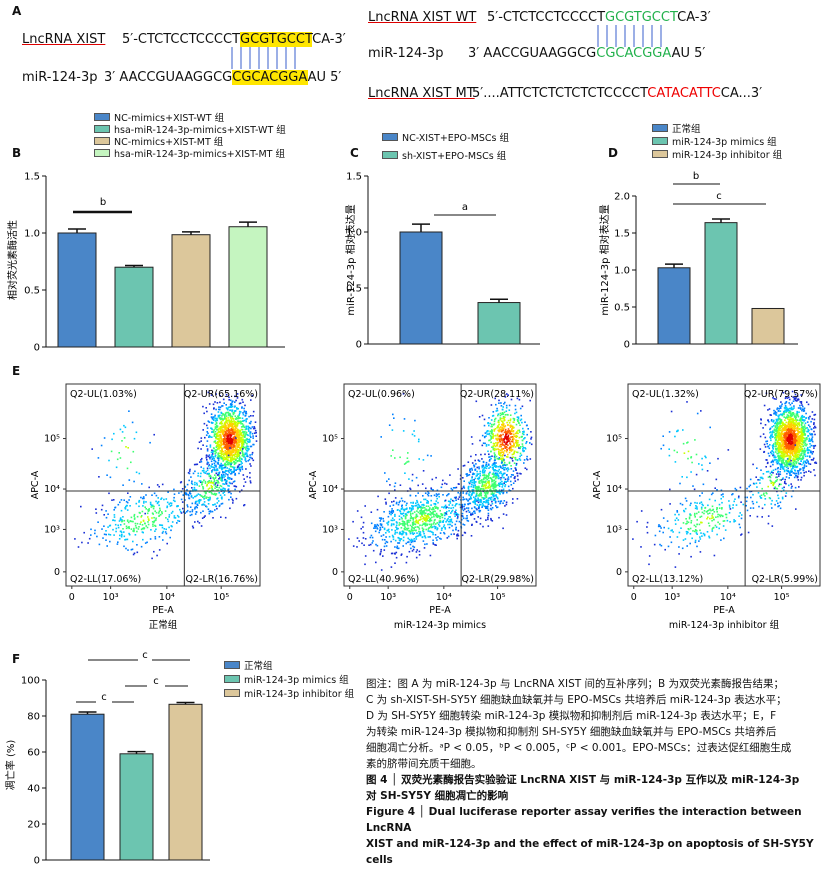  I want to click on quadrant-lr-label: Q2-LR(29.98%), so click(498, 579).